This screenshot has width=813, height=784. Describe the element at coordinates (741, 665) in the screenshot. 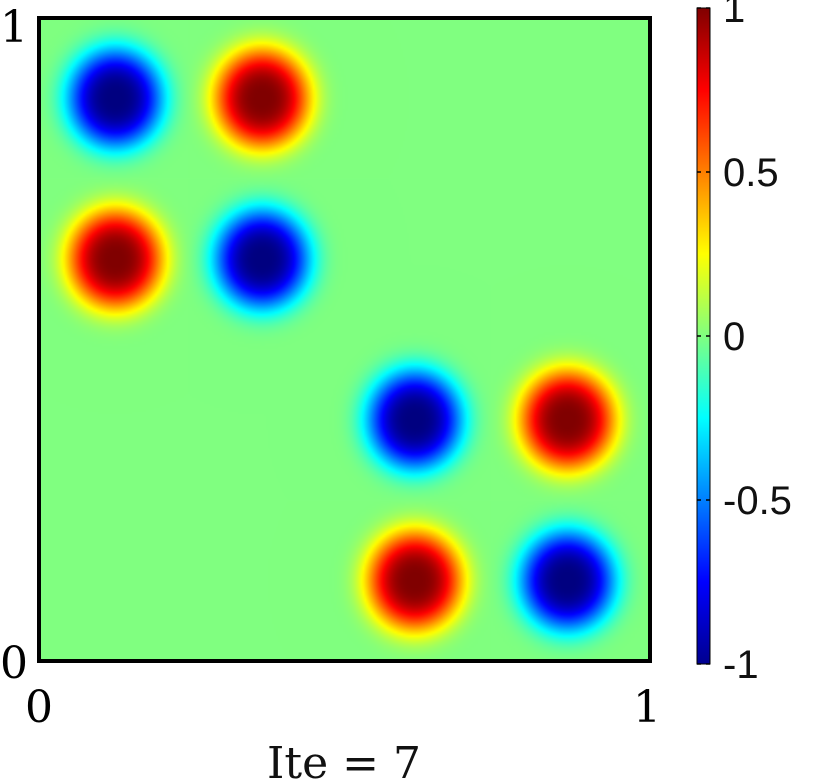

I see `colorbar-tick-label: -1` at that location.